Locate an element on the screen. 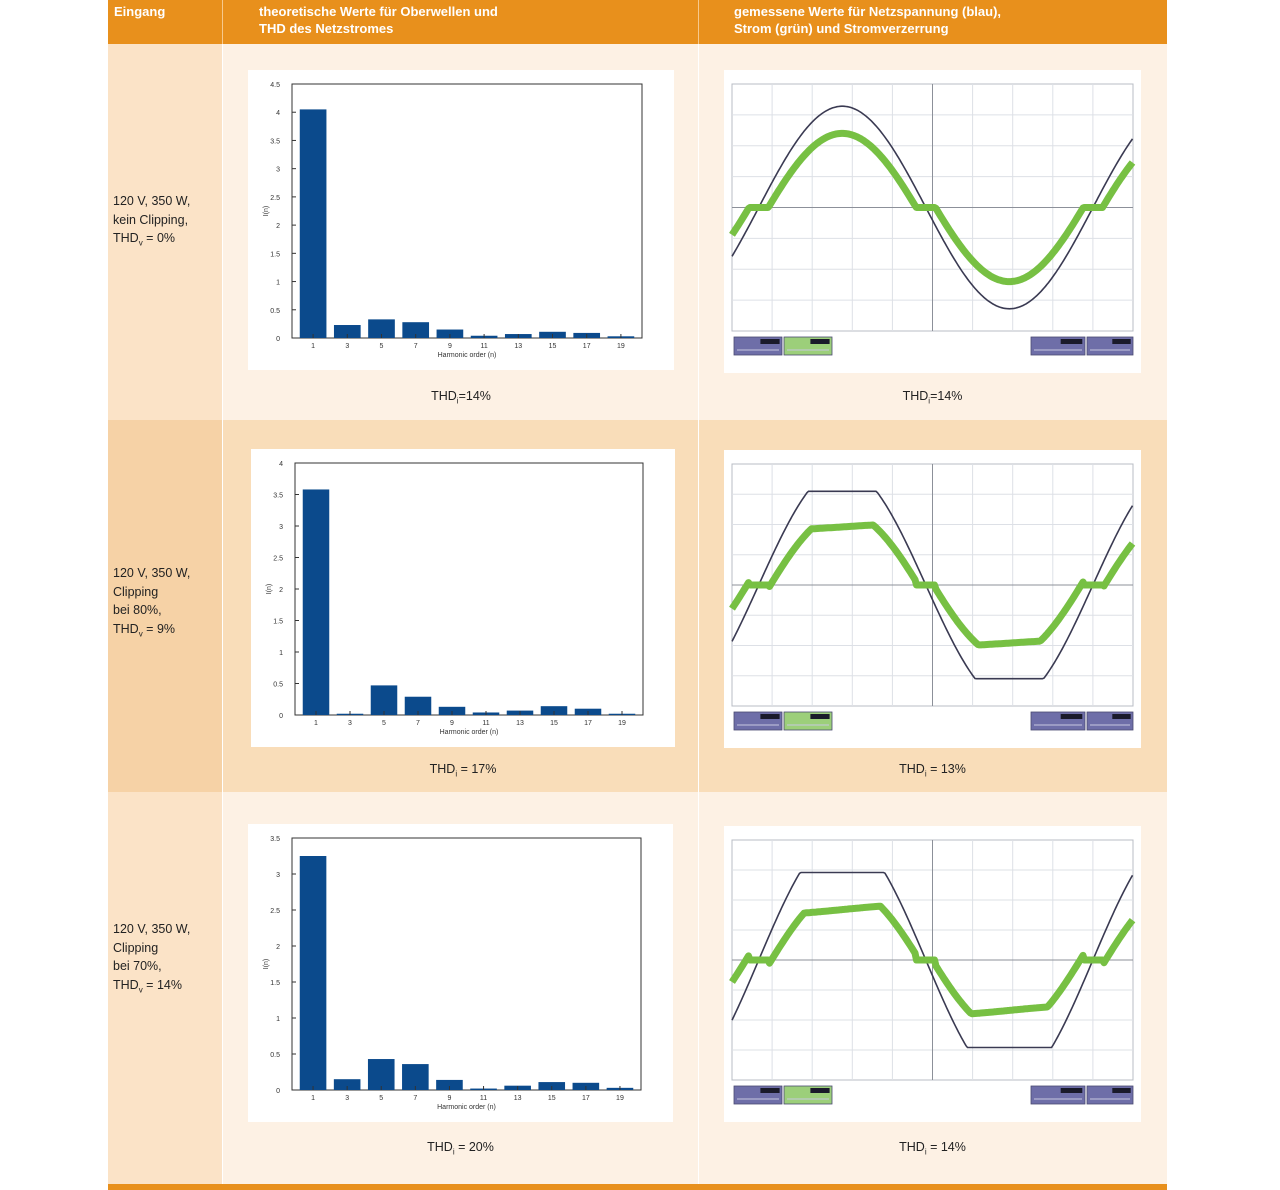  row-1-label-line3: THDv = 0% is located at coordinates (144, 239).